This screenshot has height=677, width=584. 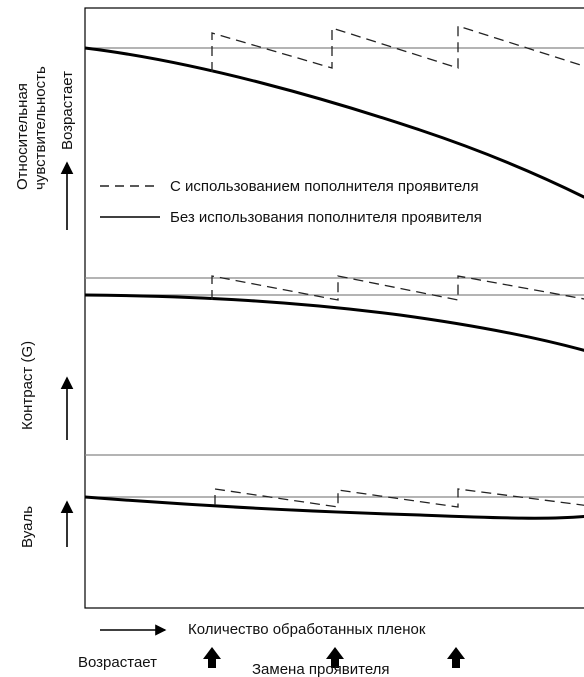 I want to click on sensitivity-ylabel-line2: чувствительность, so click(x=40, y=128).